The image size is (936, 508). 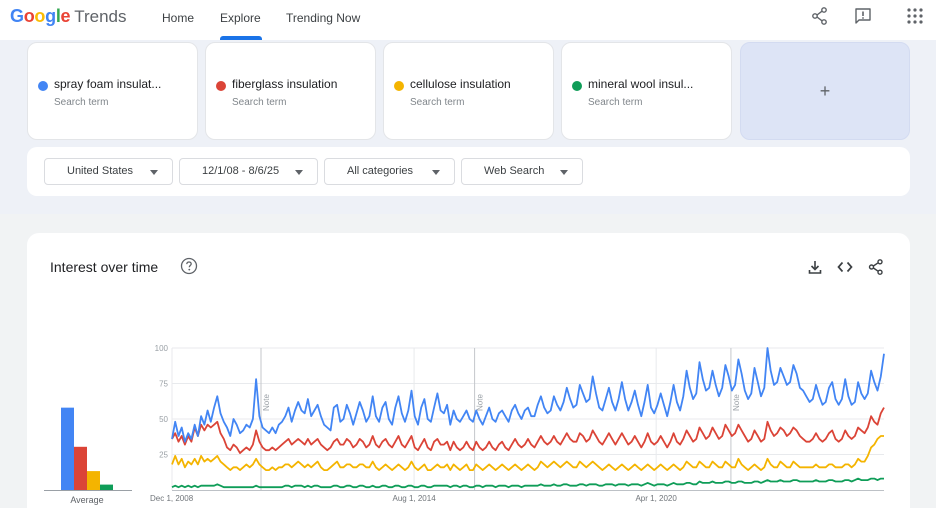 I want to click on logo-trends: Trends, so click(x=100, y=16).